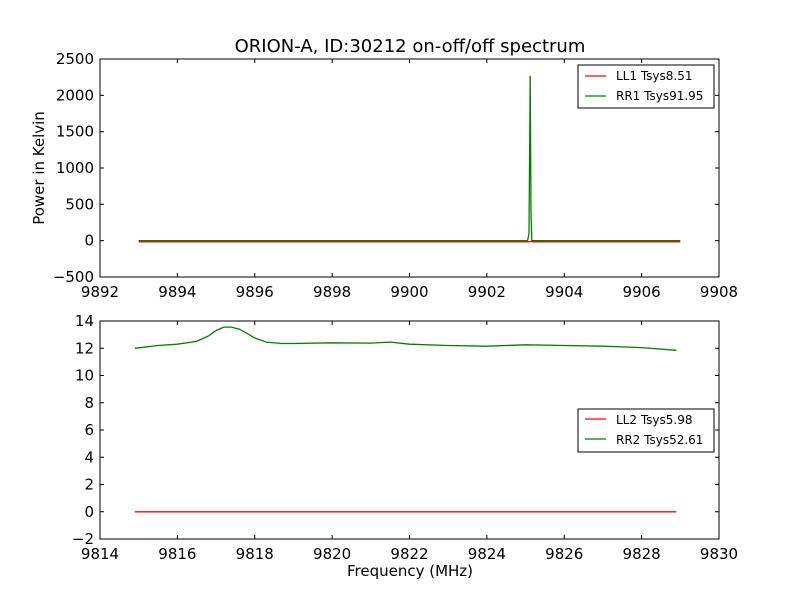 The image size is (800, 604). I want to click on top-chart-y-tick-label: −500, so click(73, 277).